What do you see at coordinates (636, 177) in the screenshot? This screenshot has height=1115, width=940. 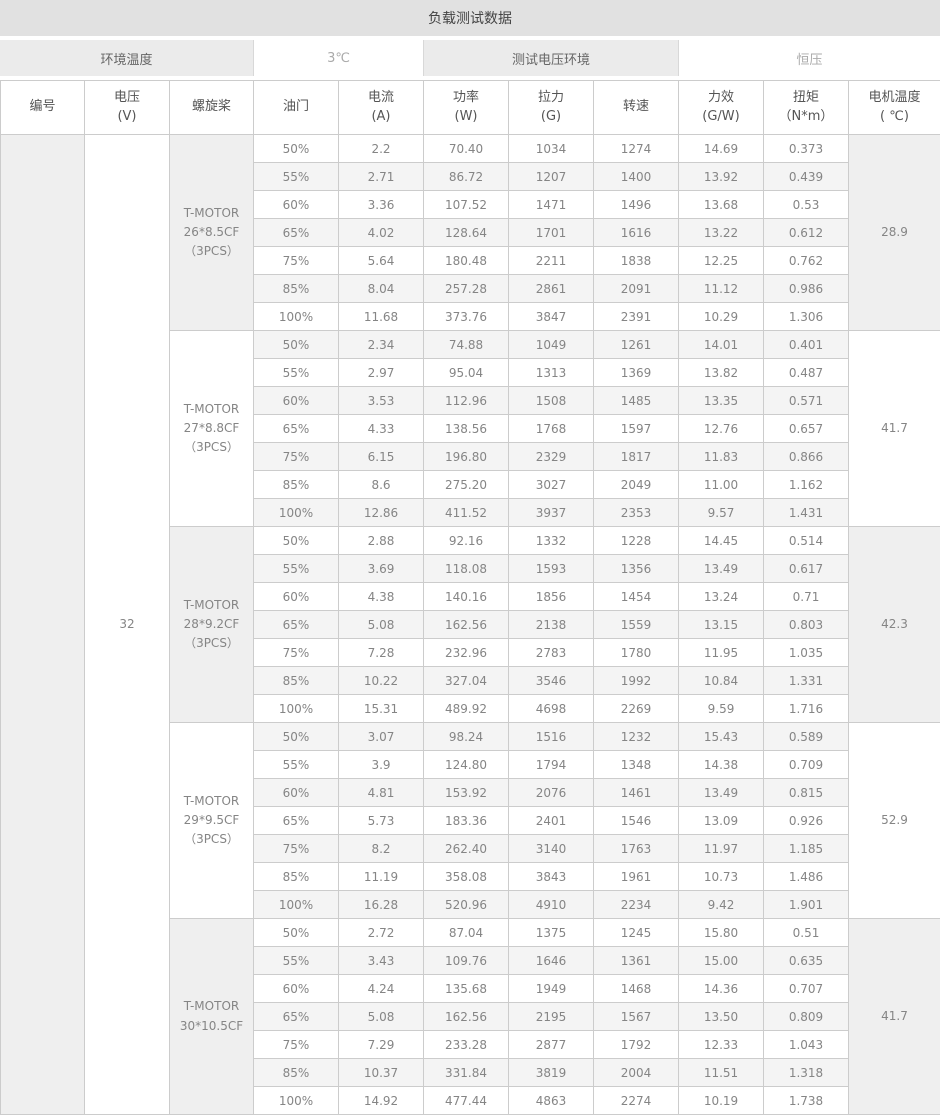 I see `rpm-cell: 1400` at bounding box center [636, 177].